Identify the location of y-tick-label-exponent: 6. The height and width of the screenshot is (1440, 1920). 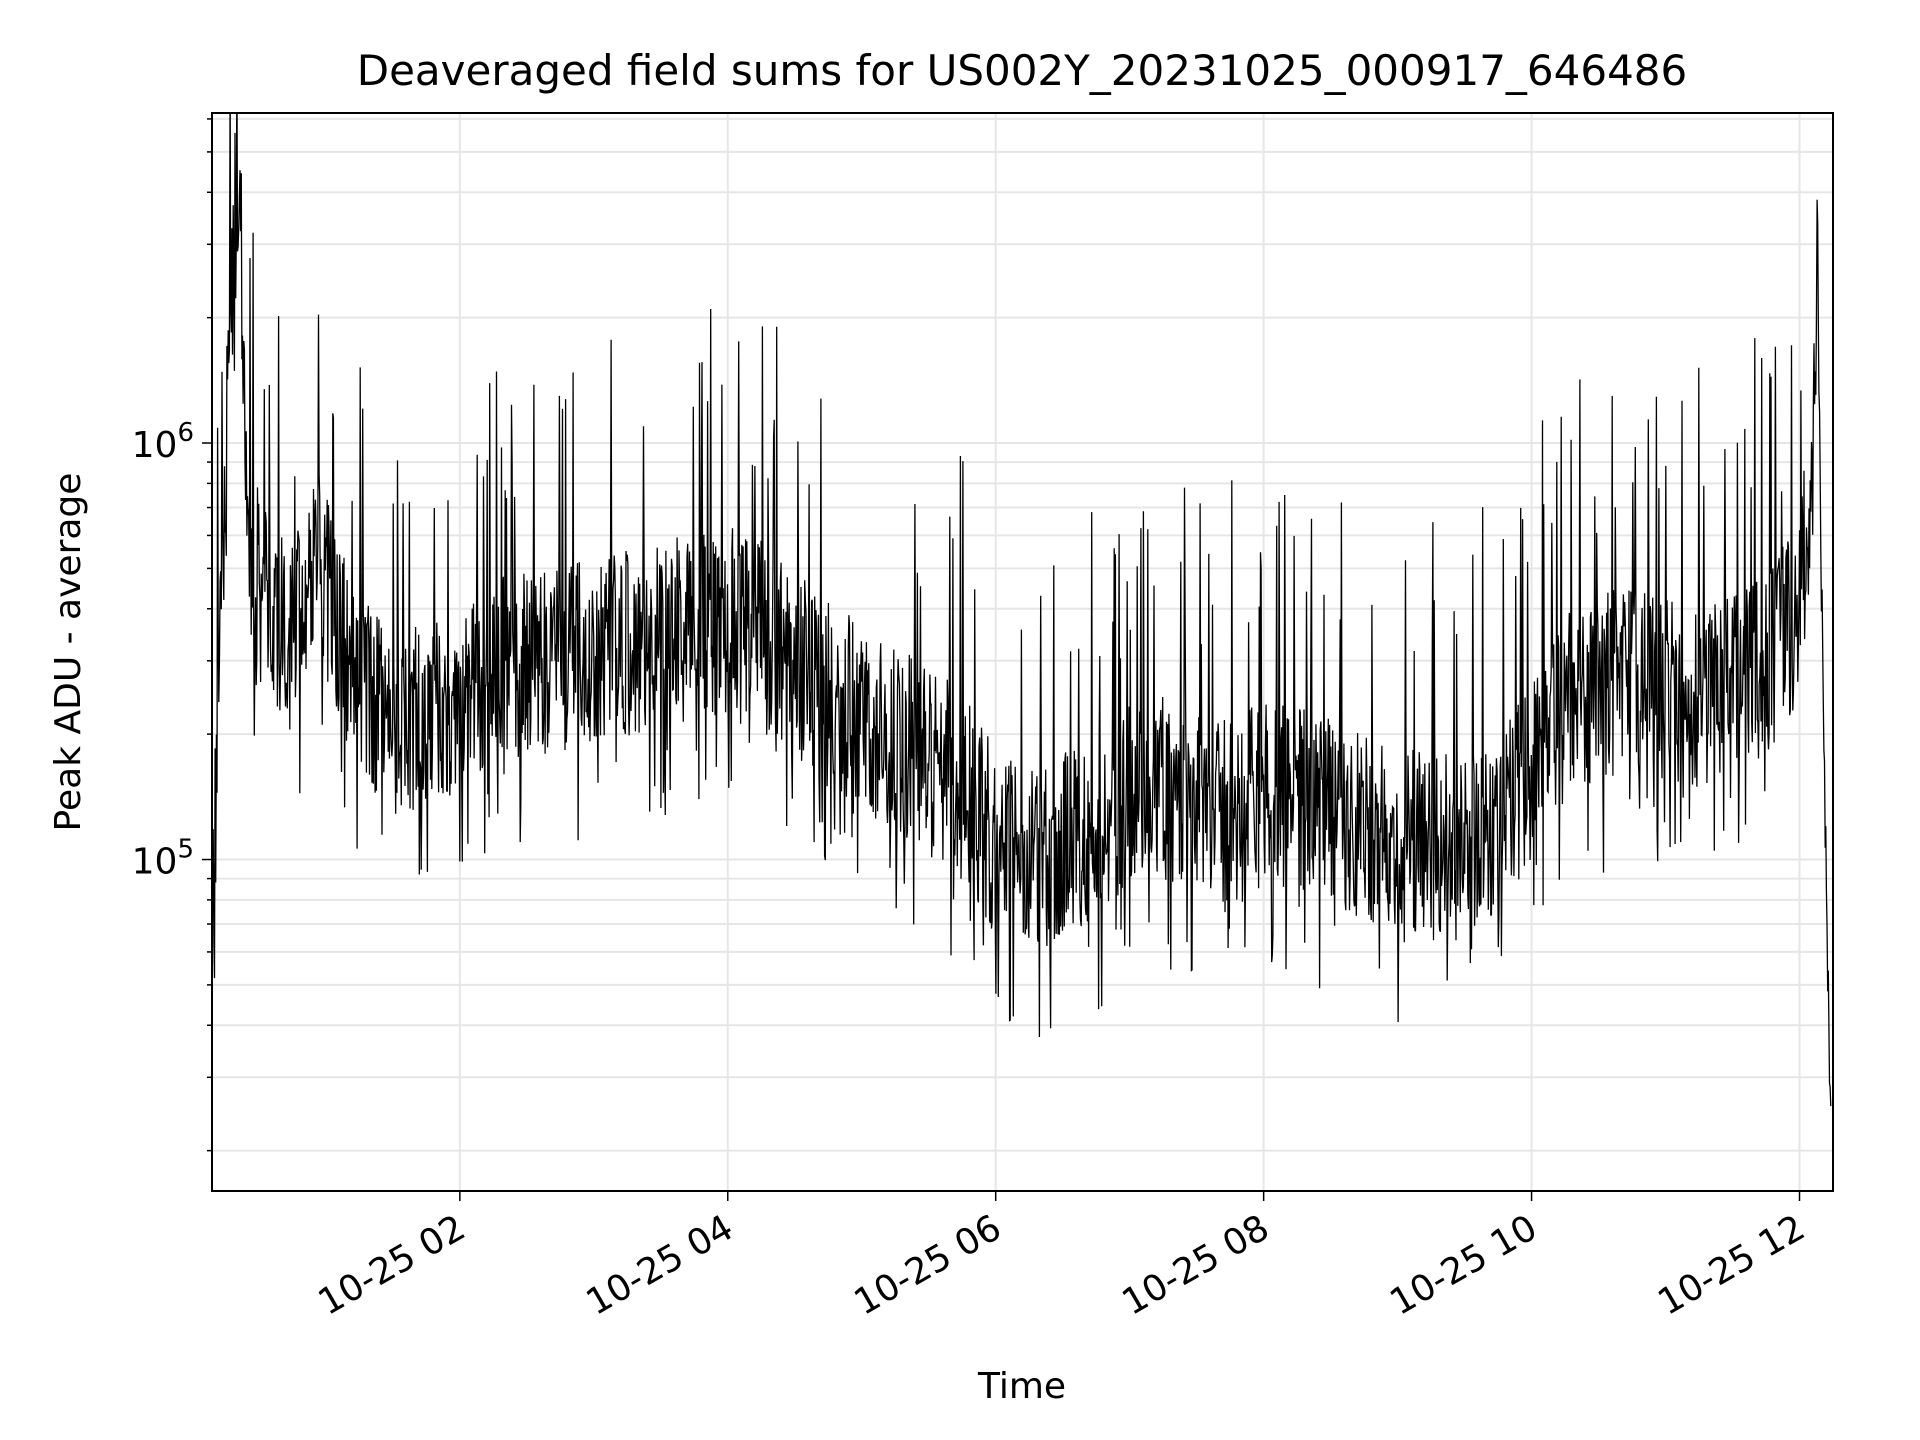
(185, 433).